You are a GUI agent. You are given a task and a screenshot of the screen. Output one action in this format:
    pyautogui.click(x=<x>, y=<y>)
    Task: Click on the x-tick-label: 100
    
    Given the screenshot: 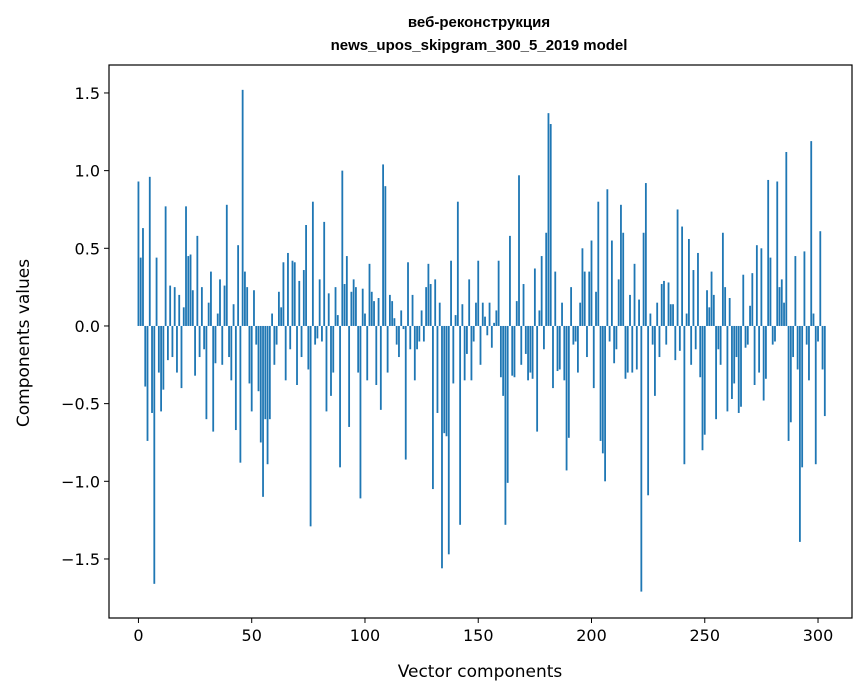 What is the action you would take?
    pyautogui.click(x=365, y=635)
    